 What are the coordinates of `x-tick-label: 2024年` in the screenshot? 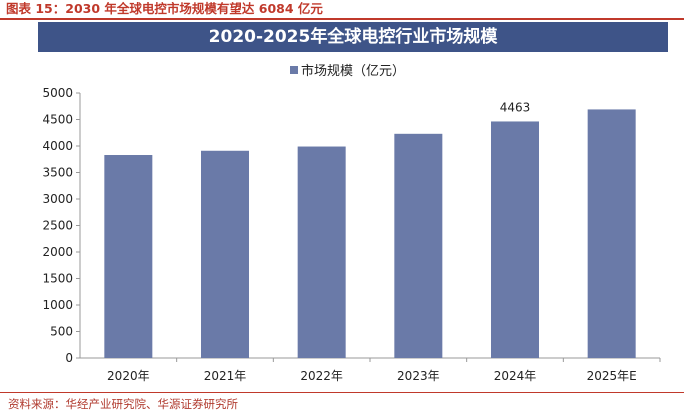 It's located at (515, 376).